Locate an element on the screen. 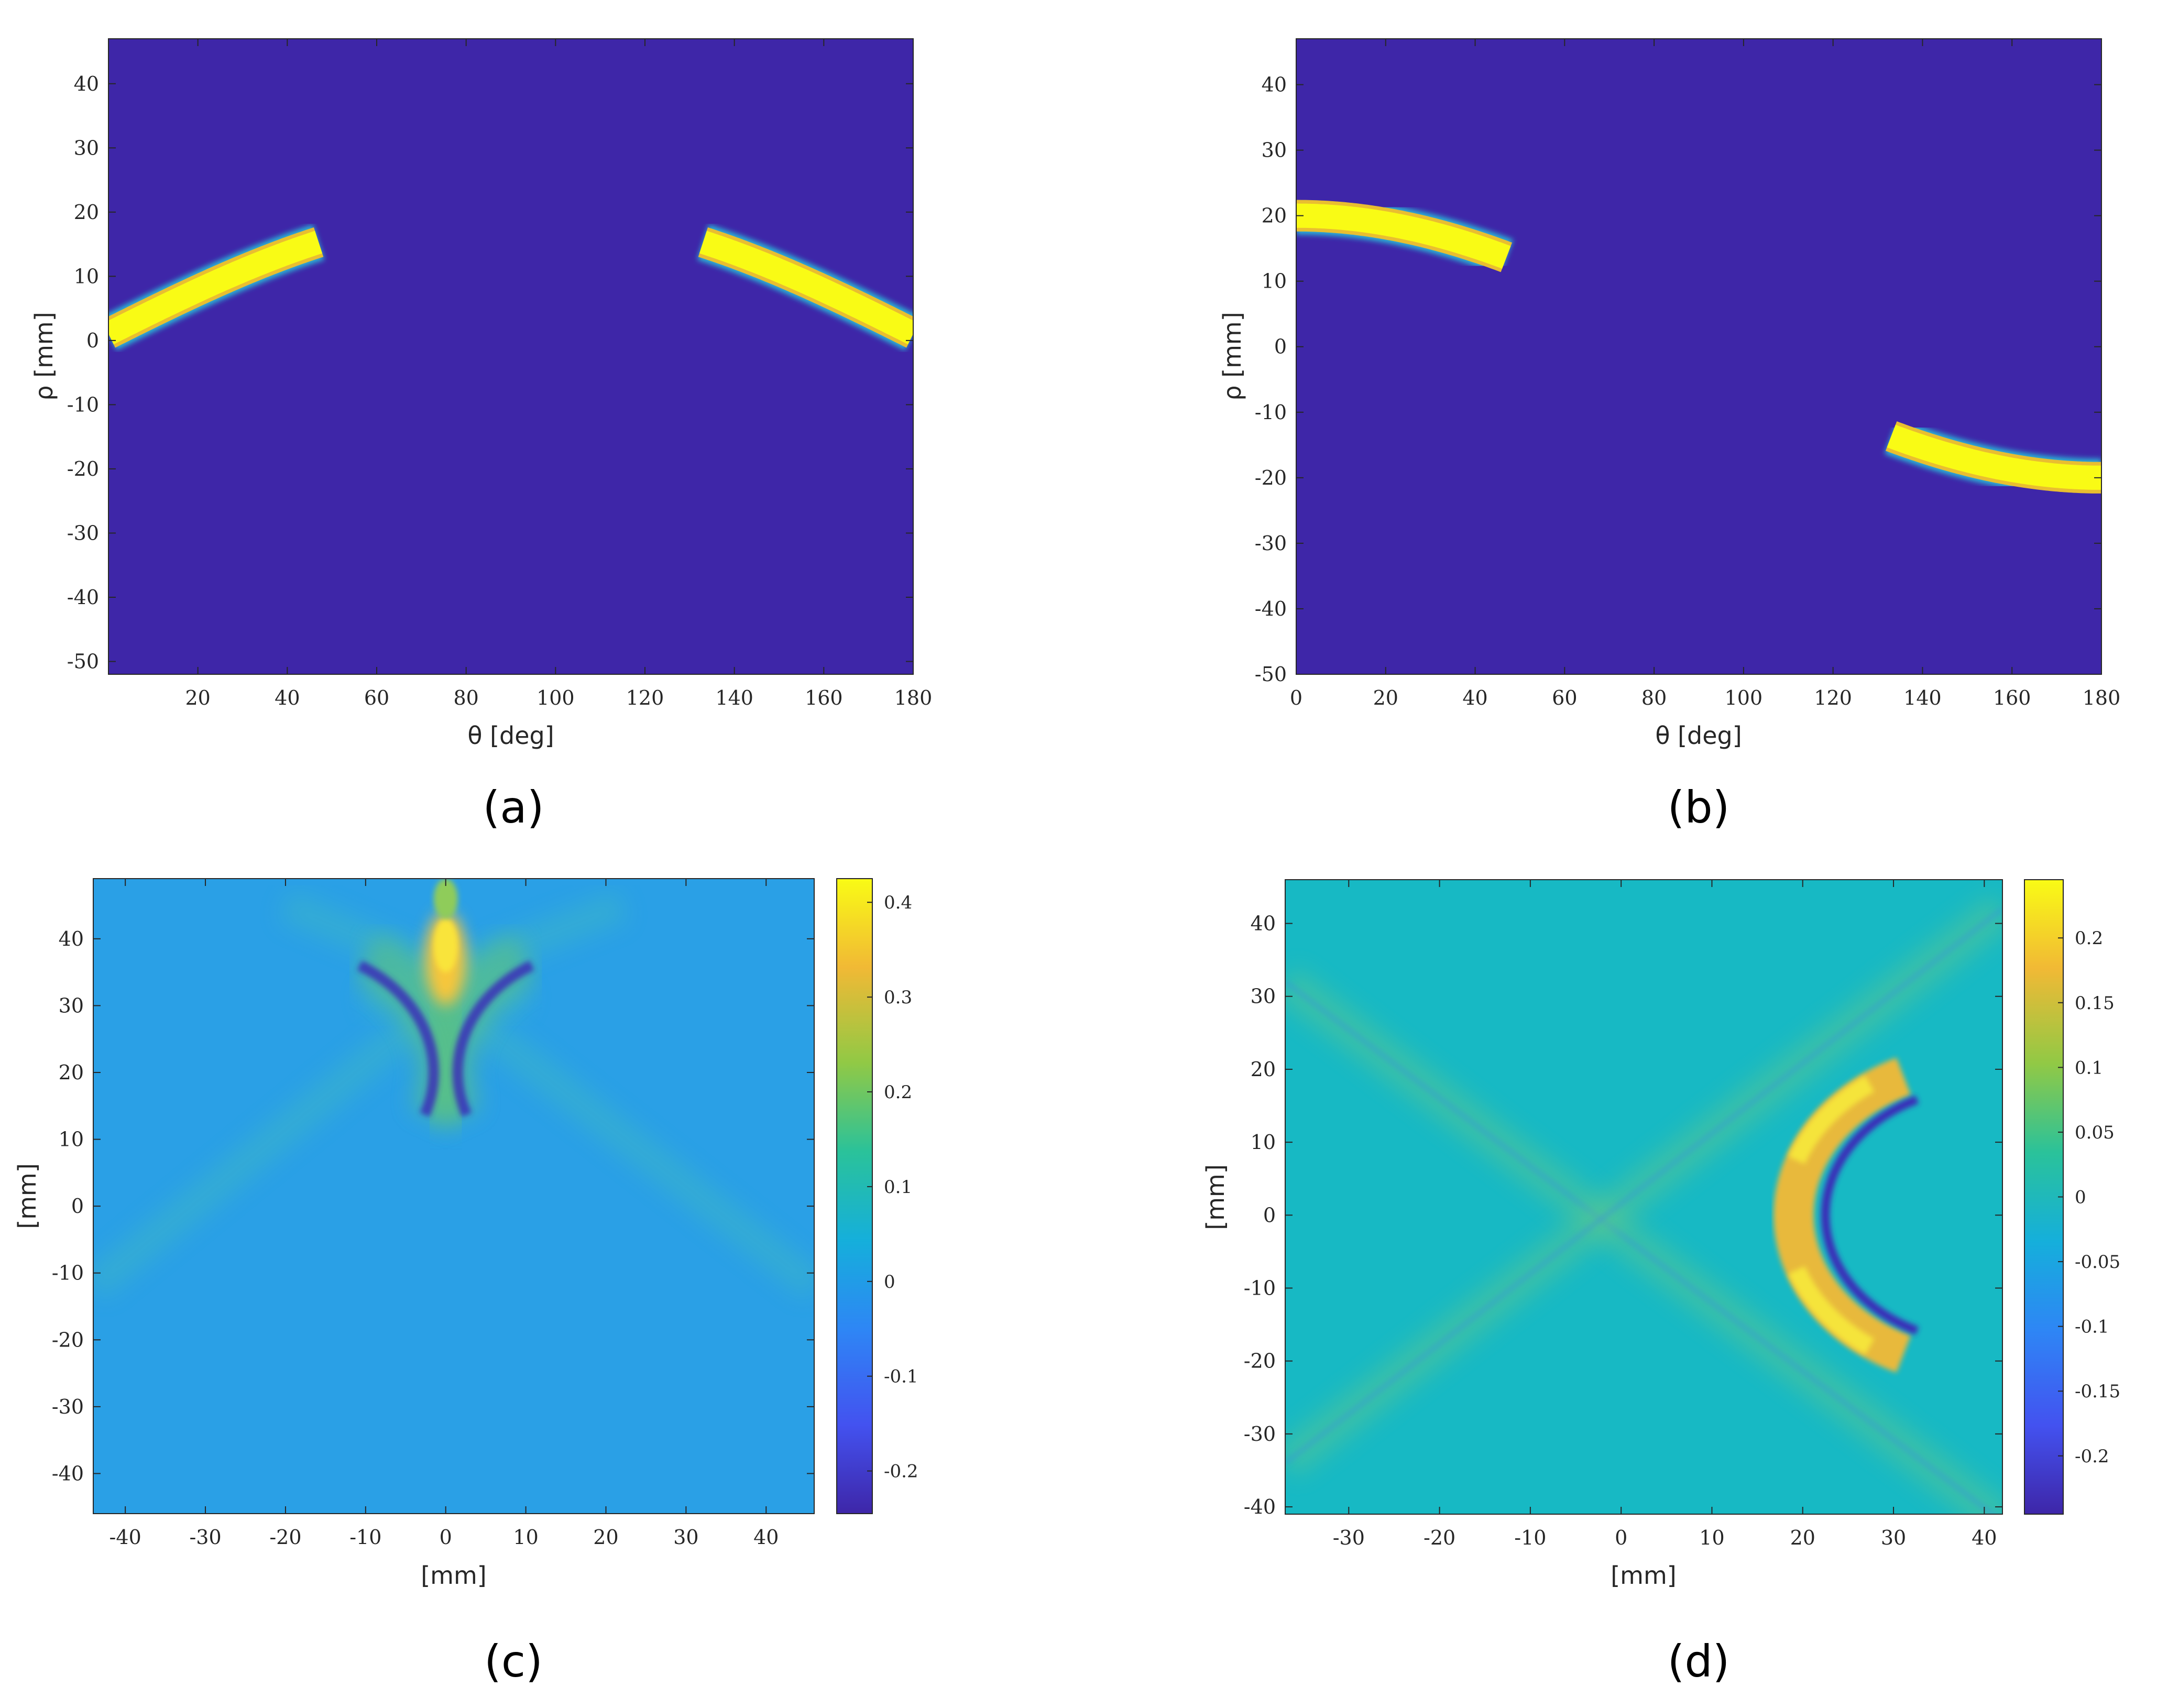 The height and width of the screenshot is (1708, 2157). hotspot-core is located at coordinates (446, 945).